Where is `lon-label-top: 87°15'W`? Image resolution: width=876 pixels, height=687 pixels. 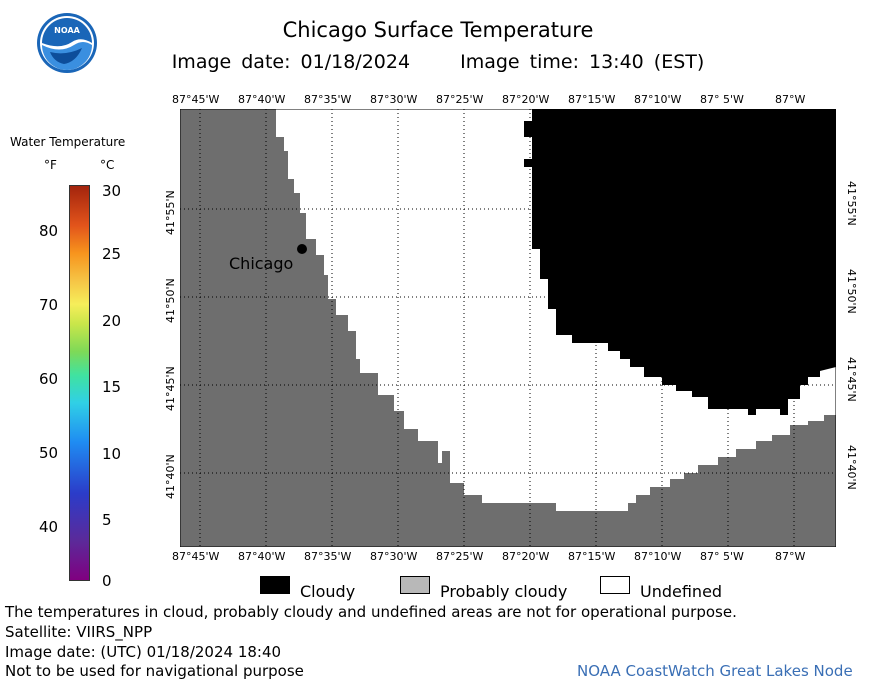 lon-label-top: 87°15'W is located at coordinates (592, 99).